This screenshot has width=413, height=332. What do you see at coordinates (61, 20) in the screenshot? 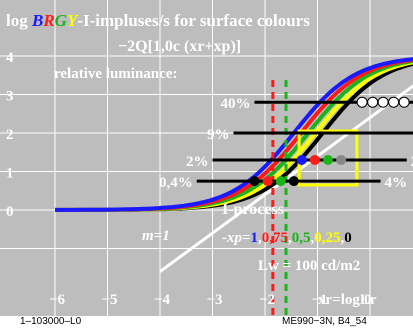
I see `title-letter-2: G` at bounding box center [61, 20].